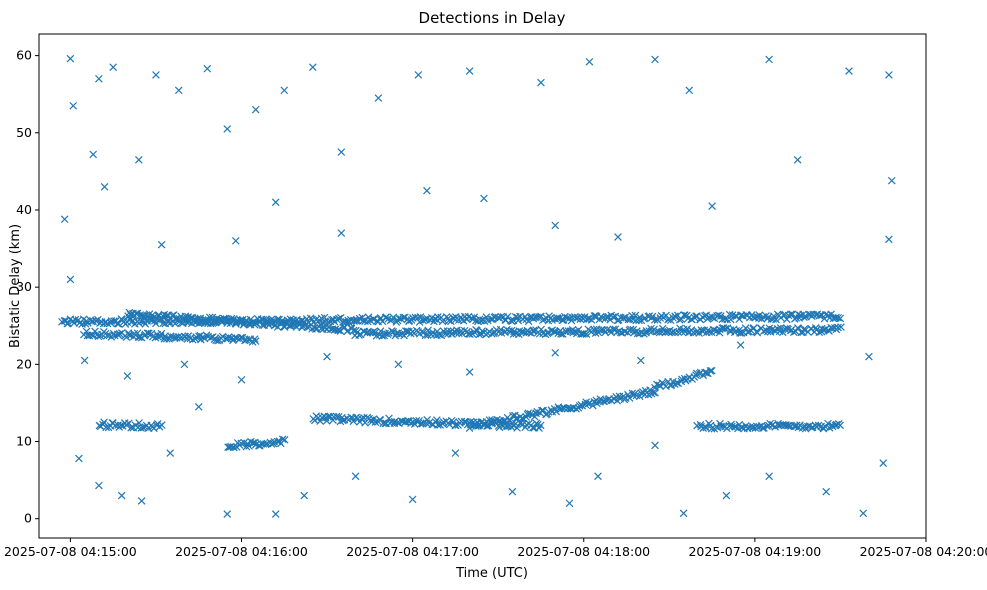 The height and width of the screenshot is (590, 987). I want to click on x-tick-label: 2025-07-08 04:16:00, so click(241, 551).